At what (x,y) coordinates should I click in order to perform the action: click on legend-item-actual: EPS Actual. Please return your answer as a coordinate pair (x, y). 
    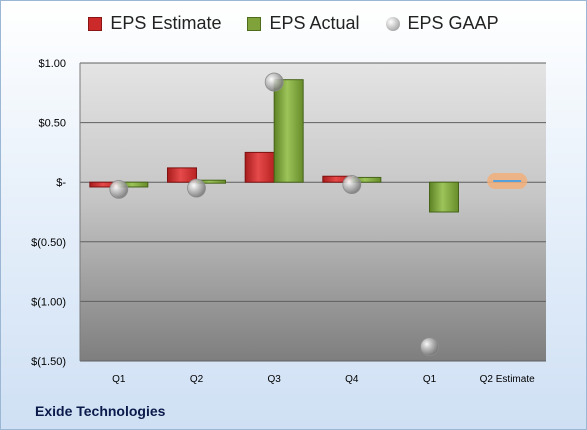
    Looking at the image, I should click on (303, 23).